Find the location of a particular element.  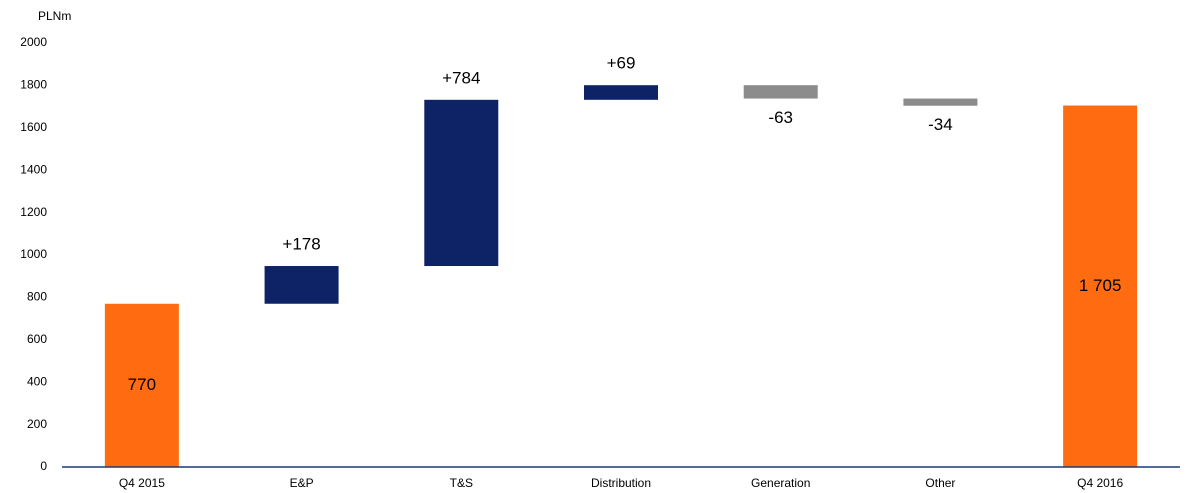

value-label: +69 is located at coordinates (621, 63).